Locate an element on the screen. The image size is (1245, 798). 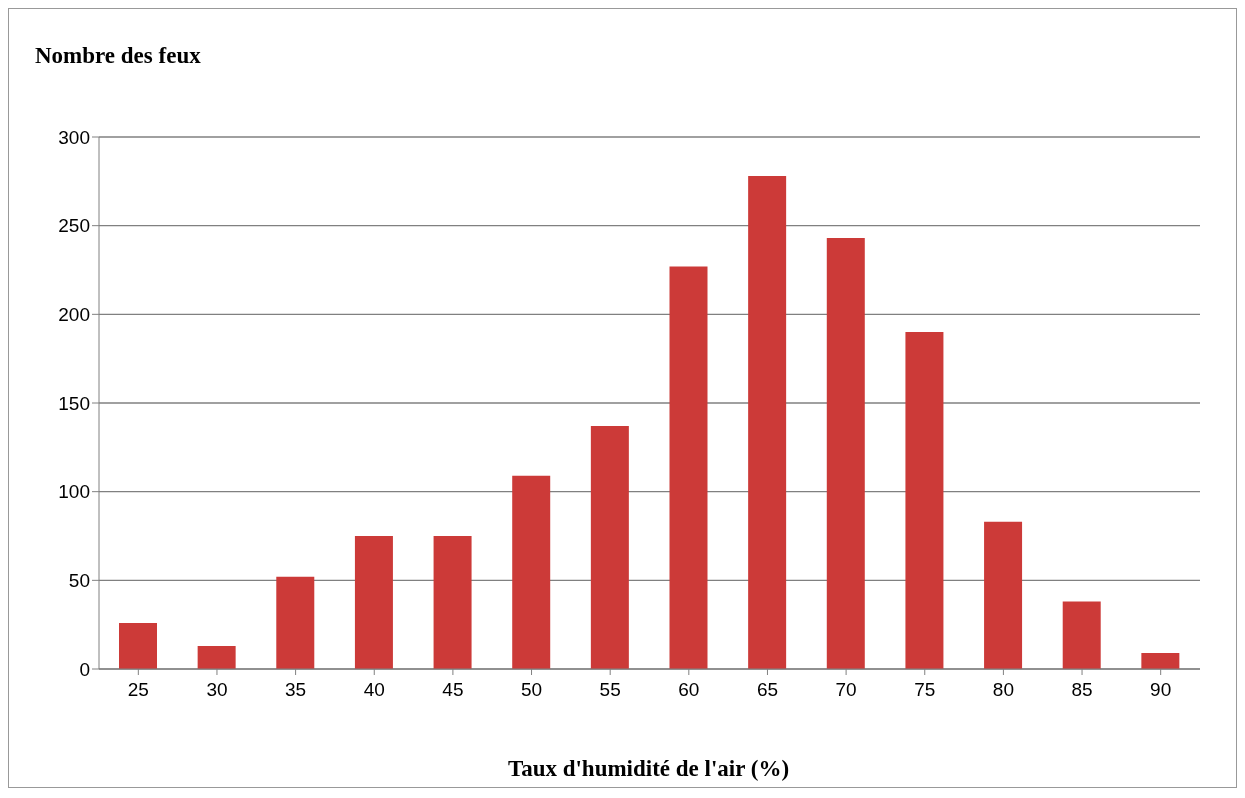
y-tick-label: 150 is located at coordinates (74, 403).